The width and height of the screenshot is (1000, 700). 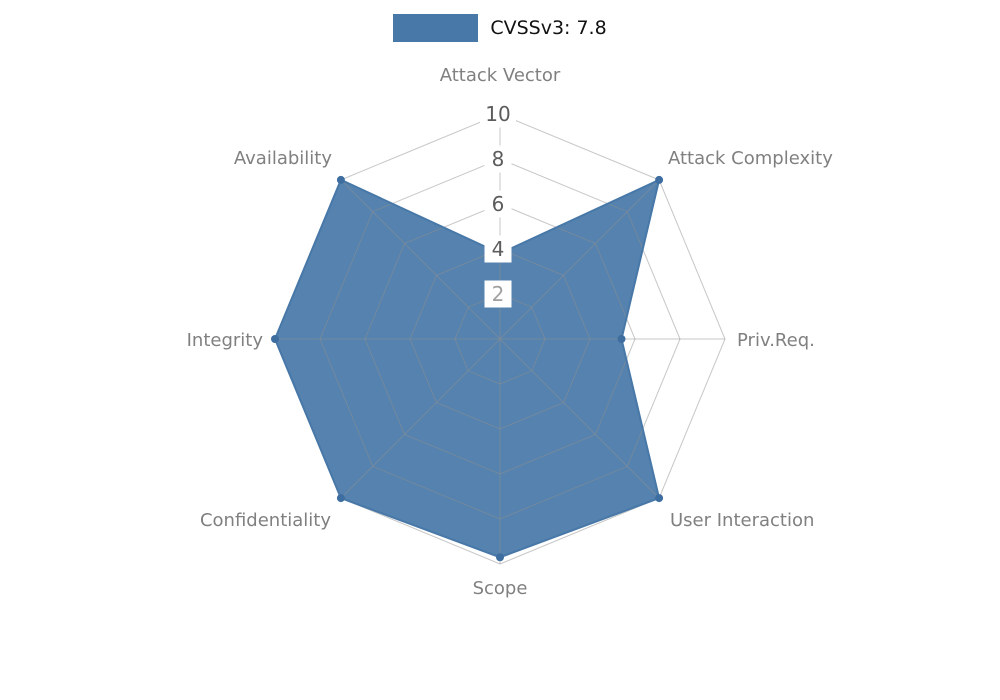 I want to click on axis-label: Scope, so click(x=500, y=588).